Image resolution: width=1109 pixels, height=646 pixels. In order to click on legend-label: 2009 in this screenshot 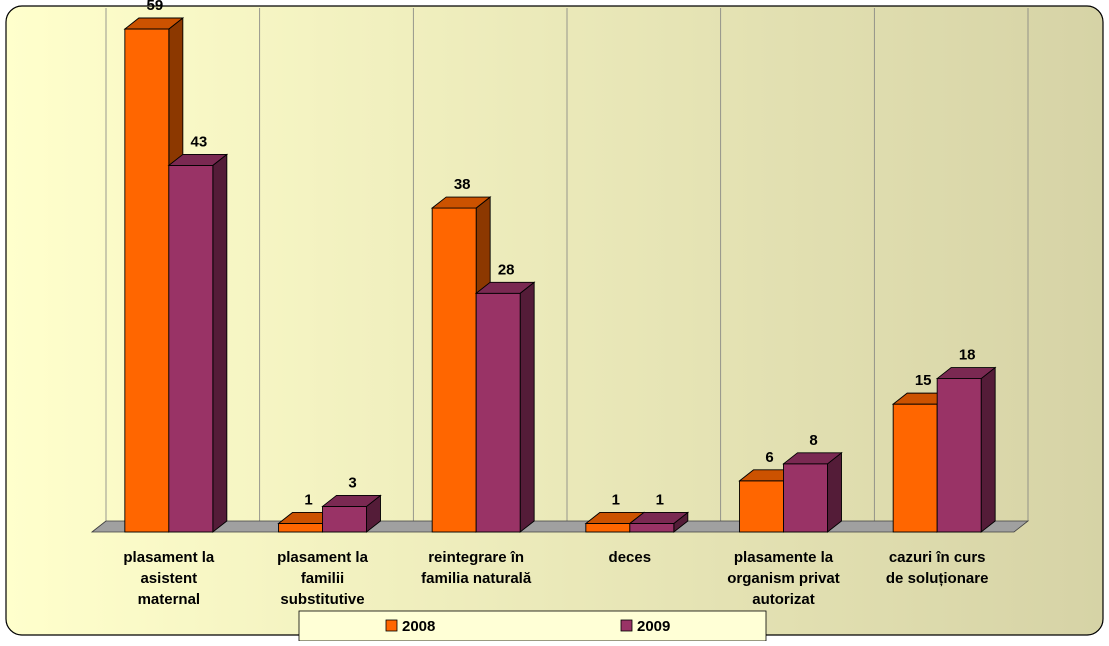, I will do `click(653, 626)`.